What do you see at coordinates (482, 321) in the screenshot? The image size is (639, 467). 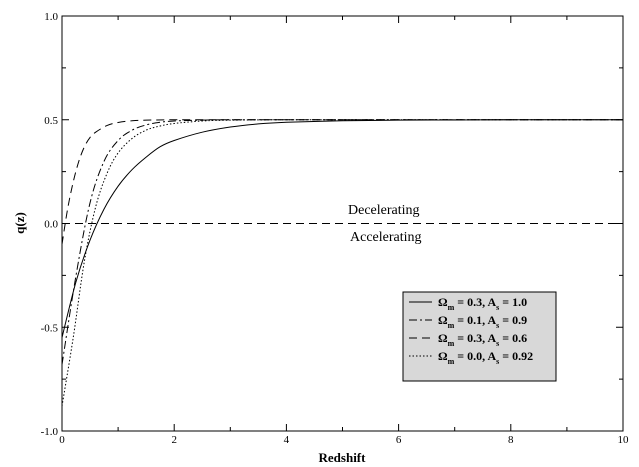 I see `legend-label-2: Ωm = 0.1, As = 0.9` at bounding box center [482, 321].